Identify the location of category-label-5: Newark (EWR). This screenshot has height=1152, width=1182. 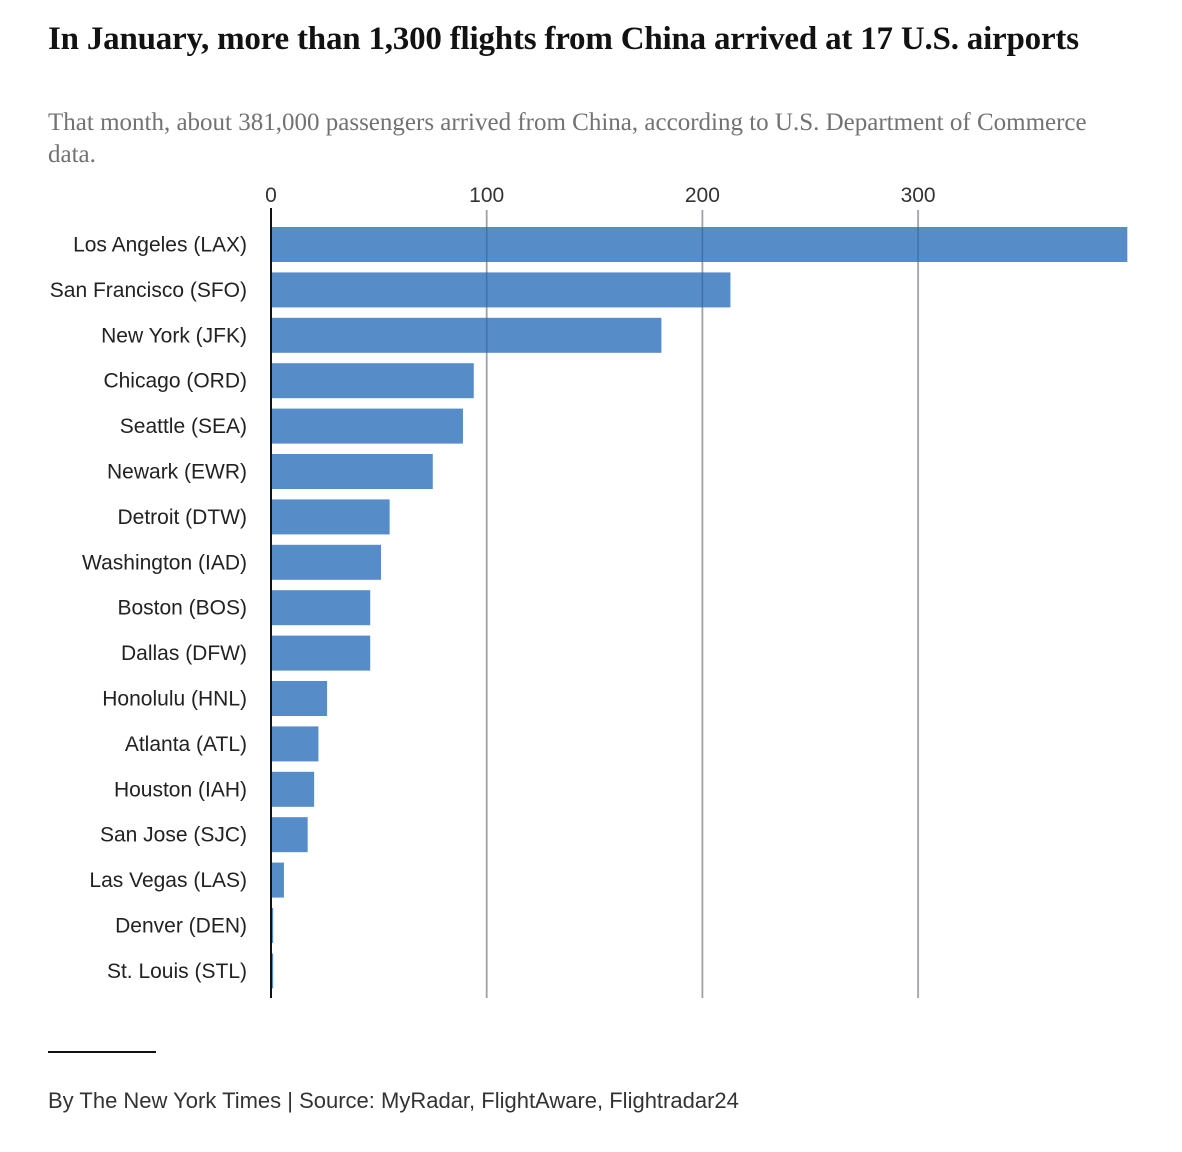
(177, 472).